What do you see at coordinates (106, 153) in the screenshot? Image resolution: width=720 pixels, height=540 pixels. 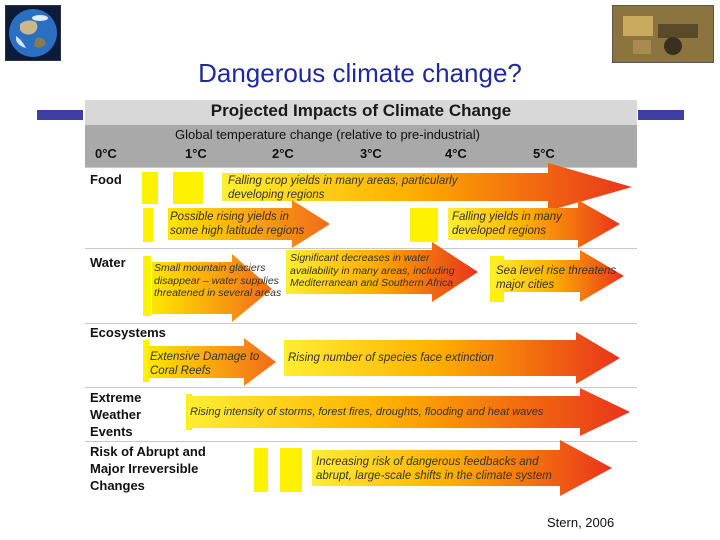 I see `tick-0: 0°C` at bounding box center [106, 153].